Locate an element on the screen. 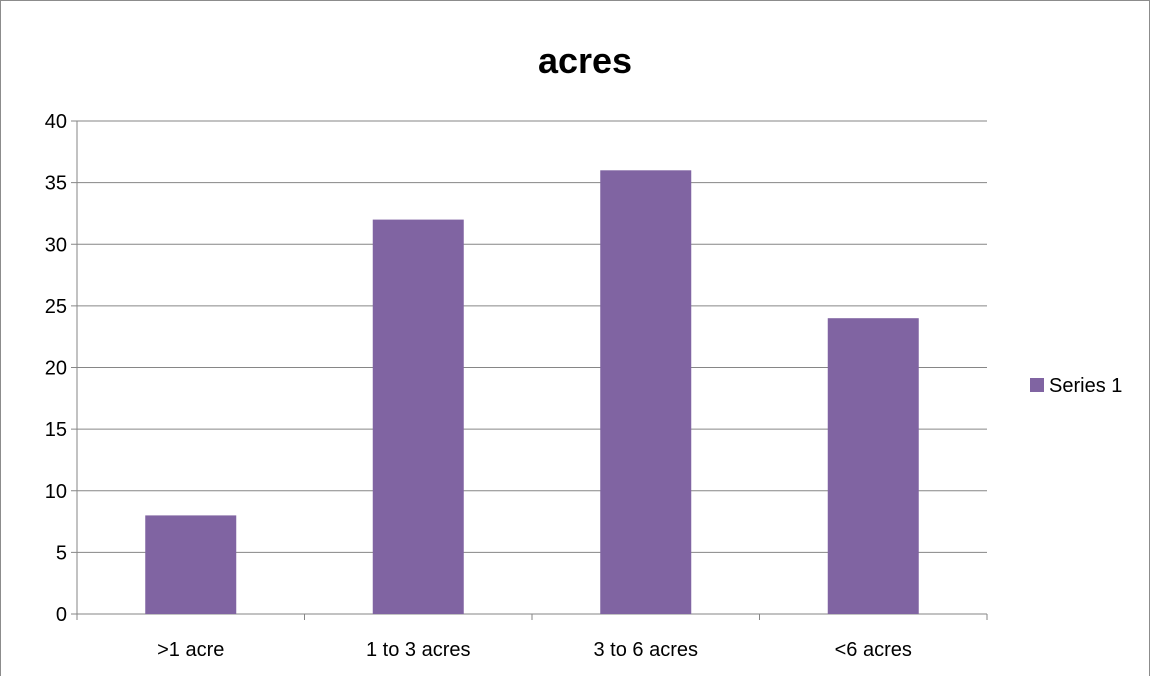 The height and width of the screenshot is (677, 1150). y-axis-tick-labels: 0 5 10 15 20 25 30 35 40 is located at coordinates (56, 368).